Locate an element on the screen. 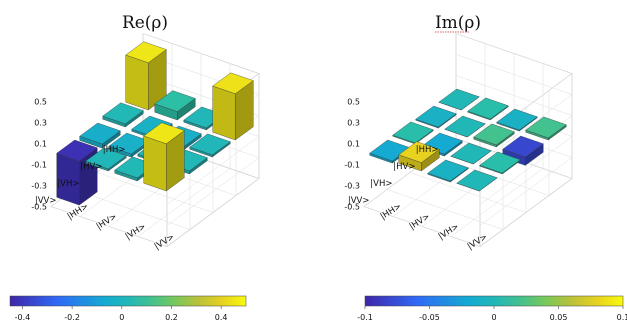 Image resolution: width=627 pixels, height=329 pixels. colorbar: -0.4 -0.2 0 0.2 0.4 is located at coordinates (128, 308).